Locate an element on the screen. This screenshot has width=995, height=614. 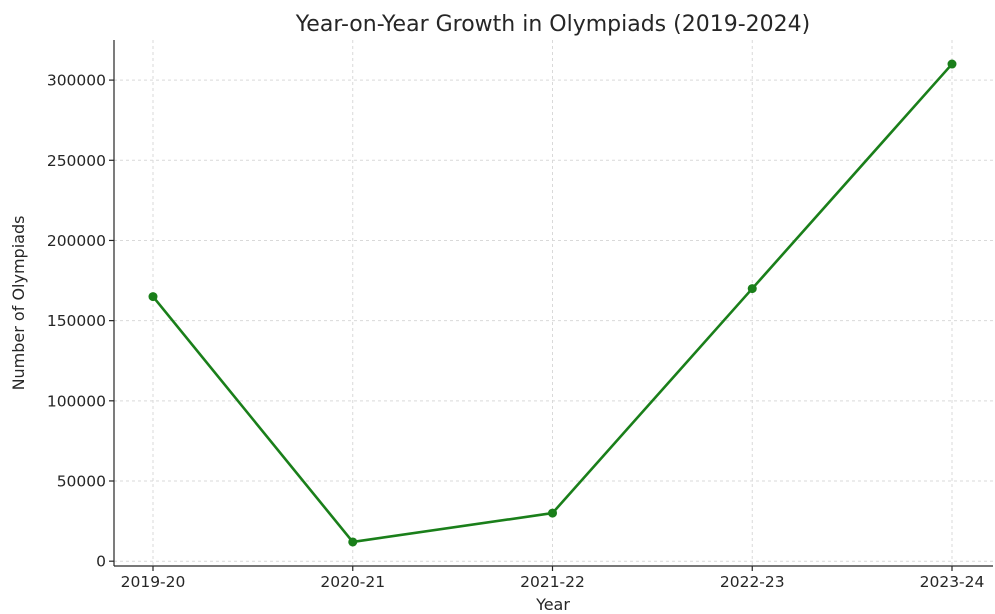
y-tick-label: 300000 is located at coordinates (76, 81).